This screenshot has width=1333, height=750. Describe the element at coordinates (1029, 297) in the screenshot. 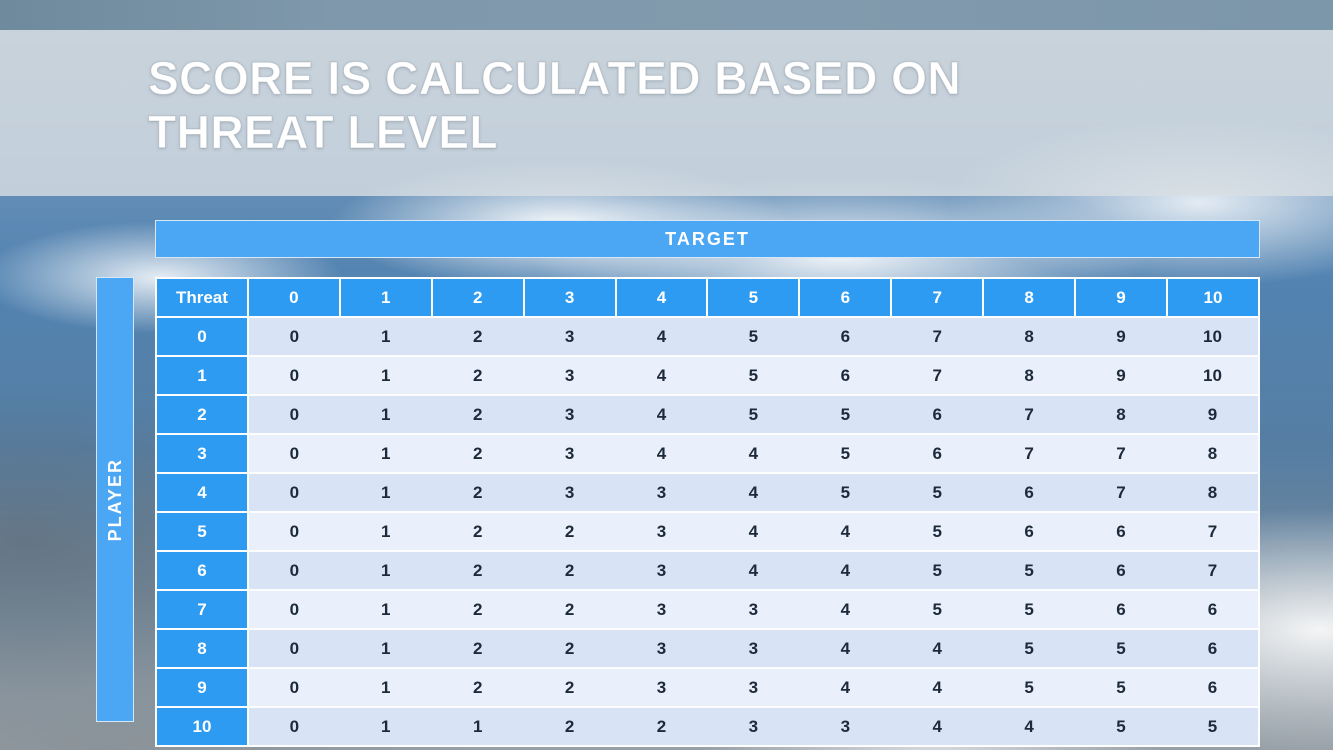

I see `column-header: 8` at that location.